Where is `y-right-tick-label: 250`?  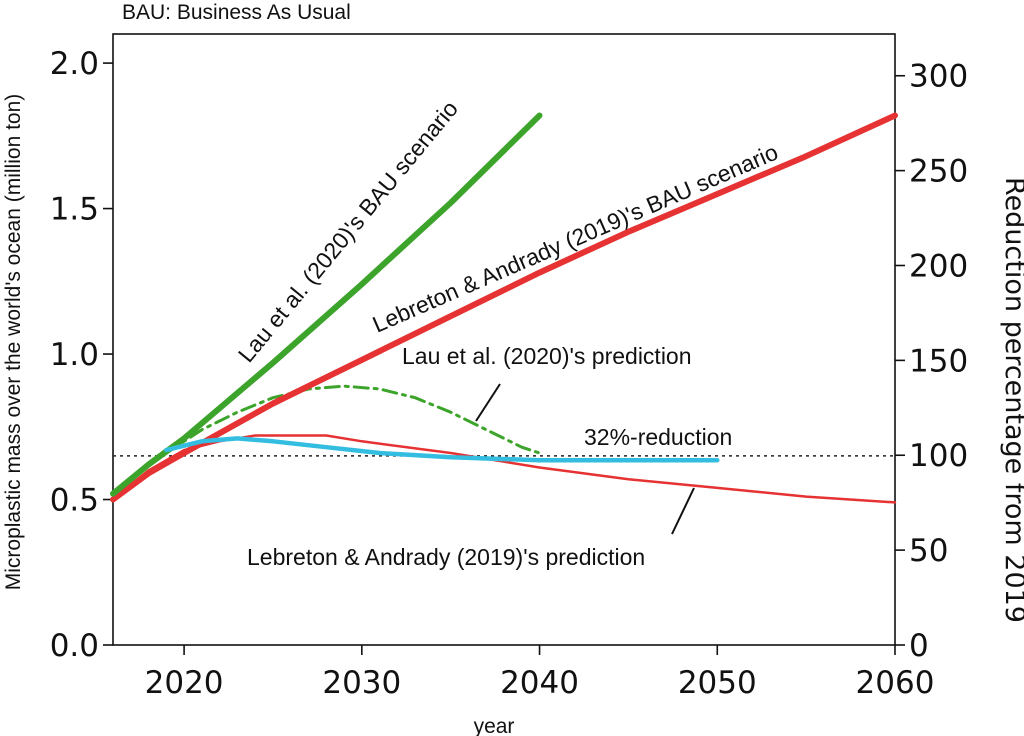
y-right-tick-label: 250 is located at coordinates (938, 172).